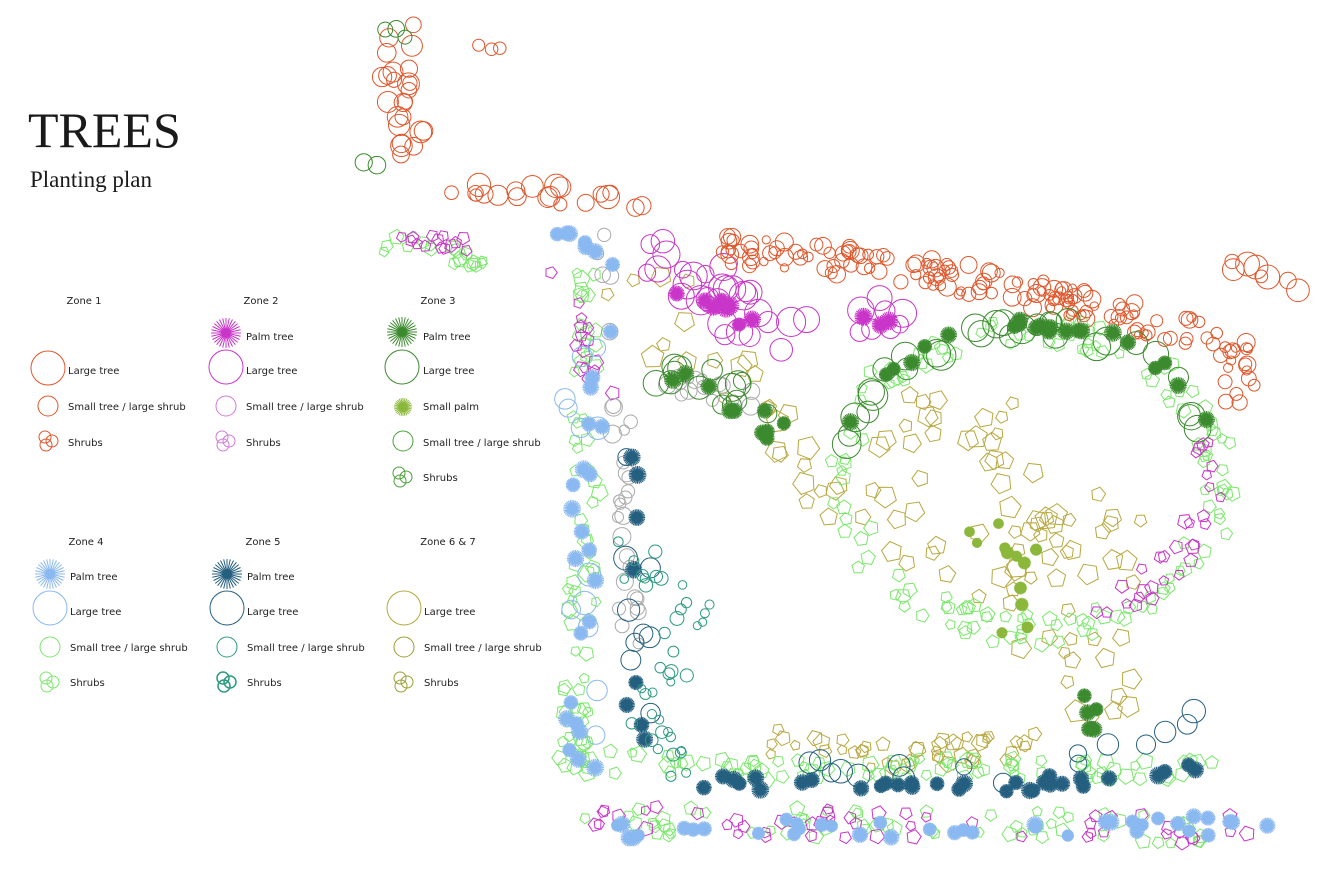 This screenshot has width=1334, height=892. What do you see at coordinates (402, 332) in the screenshot?
I see `palm-spokes` at bounding box center [402, 332].